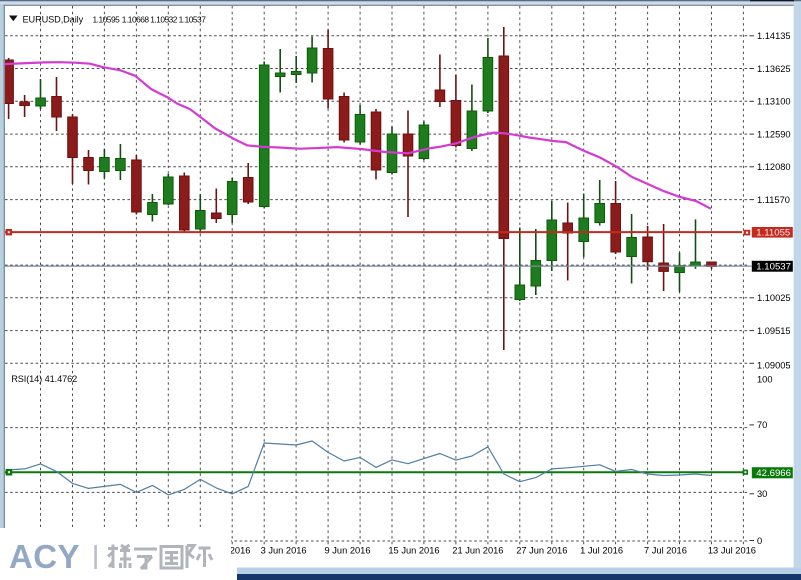 The width and height of the screenshot is (801, 580). I want to click on svg-text: EURUSD,Daily, so click(53, 19).